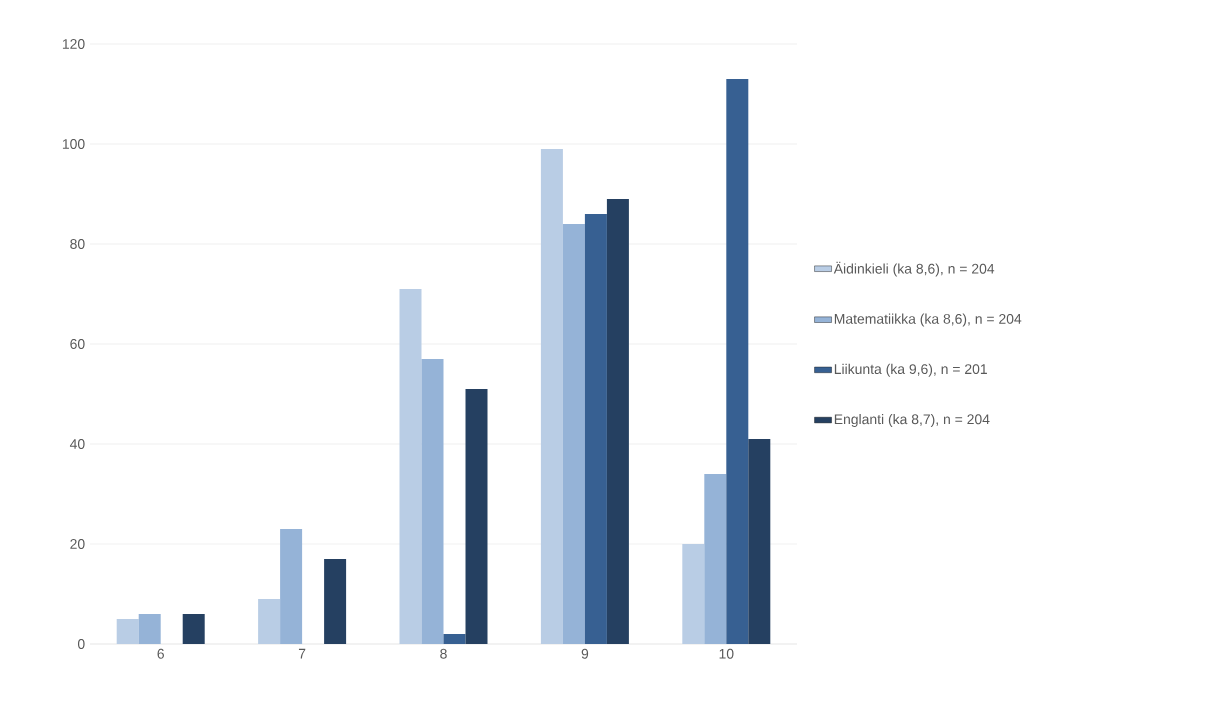 Image resolution: width=1211 pixels, height=701 pixels. What do you see at coordinates (912, 420) in the screenshot?
I see `legend-label: Englanti (ka 8,7), n = 204` at bounding box center [912, 420].